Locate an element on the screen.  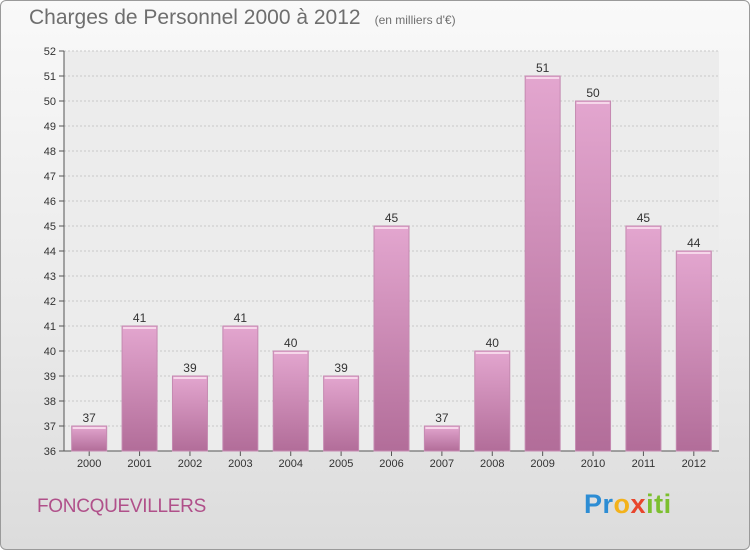
bar-2004: 40 is located at coordinates (290, 394).